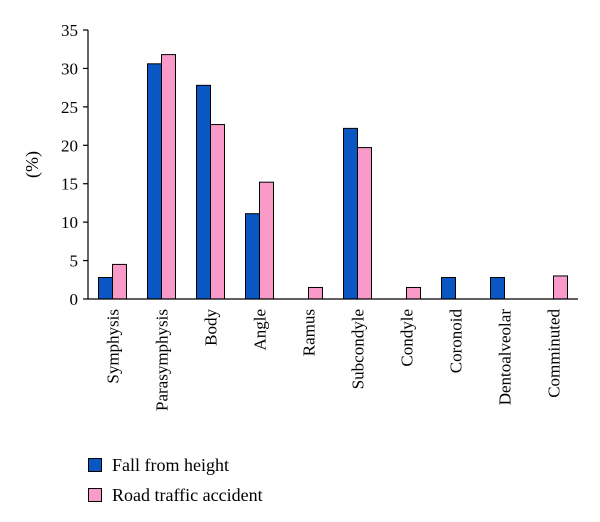  What do you see at coordinates (162, 360) in the screenshot?
I see `x-tick-label-parasymphysis: Parasymphysis` at bounding box center [162, 360].